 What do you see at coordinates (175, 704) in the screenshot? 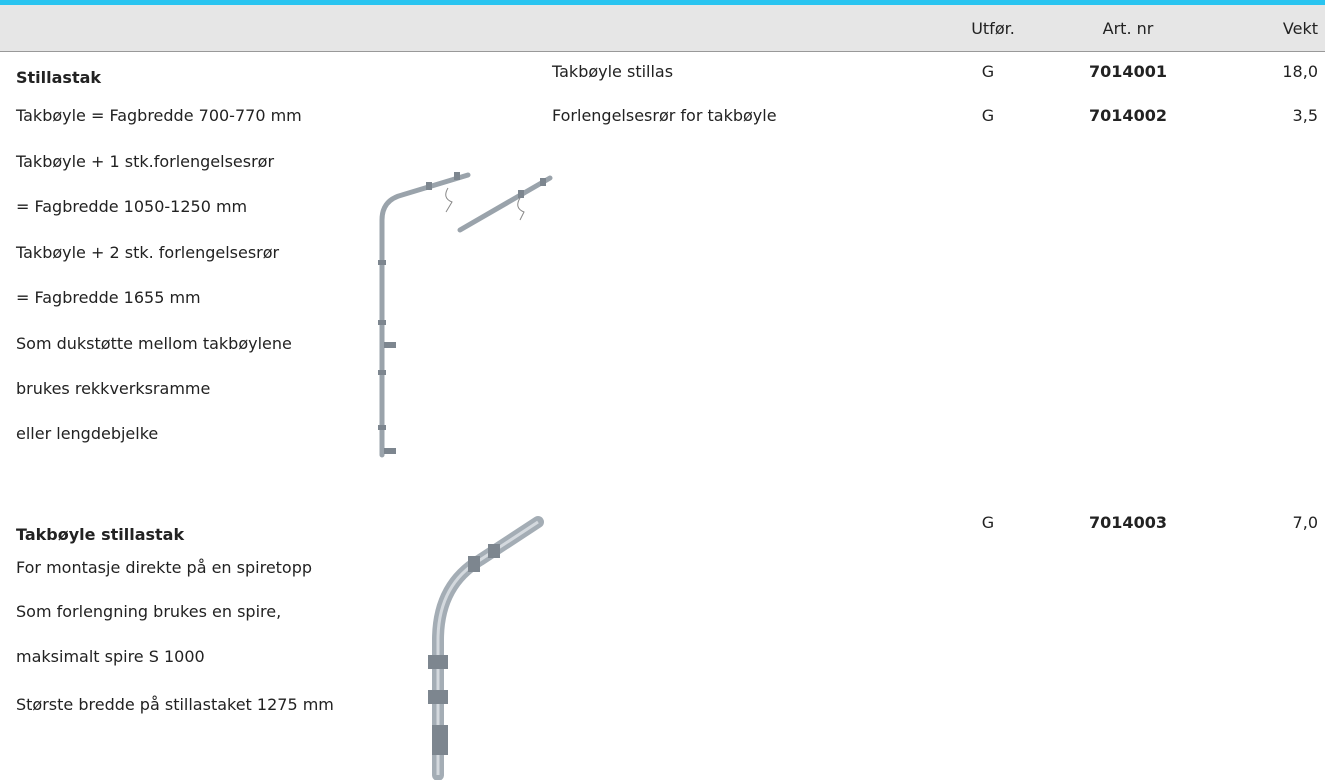
I see `description-line: Største bredde på stillastaket 1275 mm` at bounding box center [175, 704].